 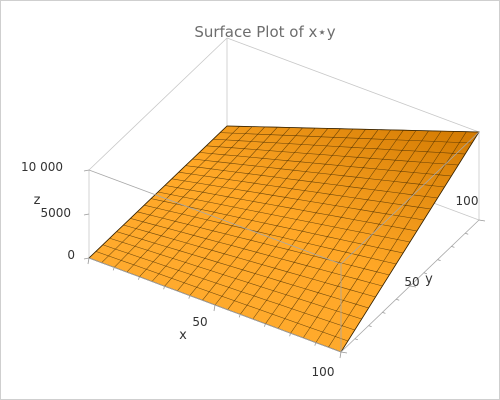 What do you see at coordinates (71, 255) in the screenshot?
I see `z-tick-label-0: 0` at bounding box center [71, 255].